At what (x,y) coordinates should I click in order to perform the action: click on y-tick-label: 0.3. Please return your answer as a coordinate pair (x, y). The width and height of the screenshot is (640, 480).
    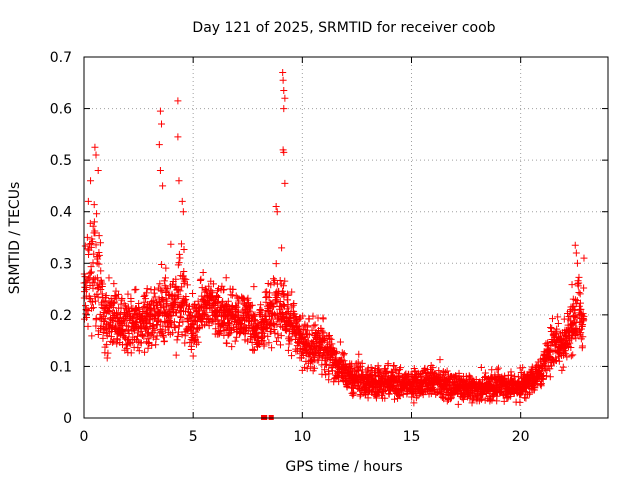
    Looking at the image, I should click on (61, 264).